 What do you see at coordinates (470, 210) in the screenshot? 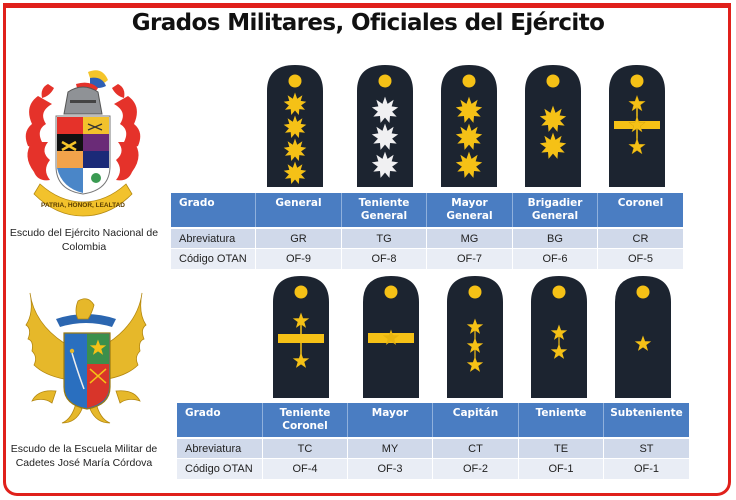
I see `column-header: Mayor General` at bounding box center [470, 210].